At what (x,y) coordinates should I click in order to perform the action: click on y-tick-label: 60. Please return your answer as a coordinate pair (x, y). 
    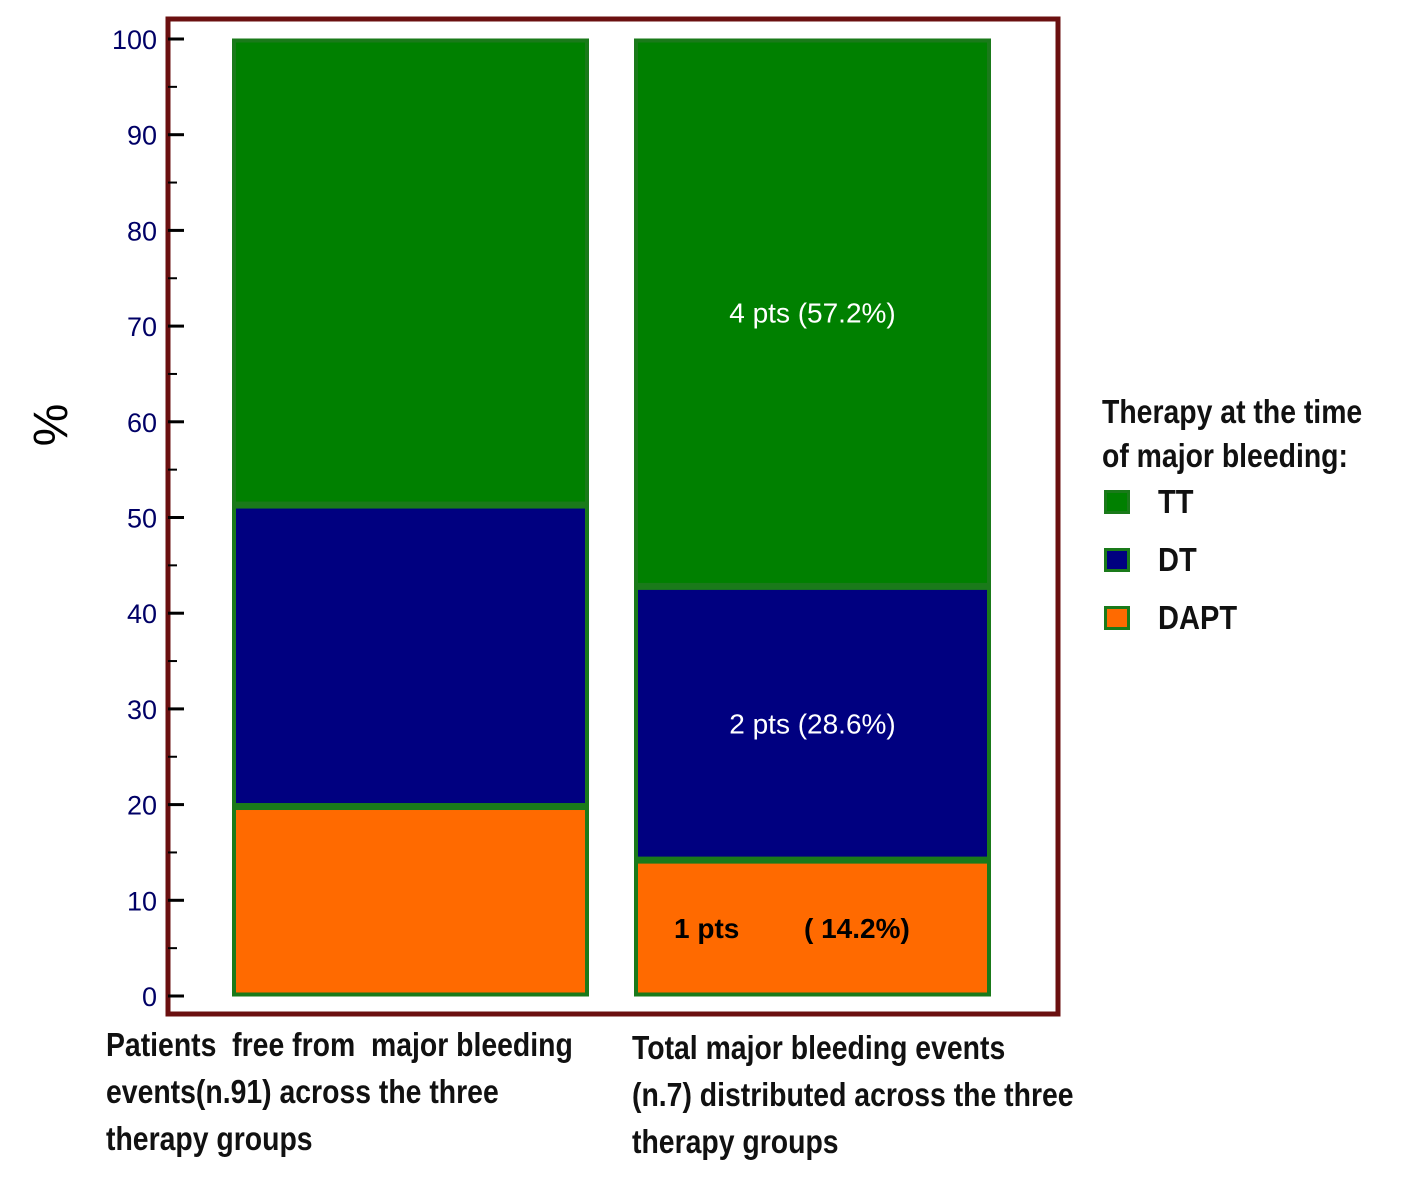
    Looking at the image, I should click on (142, 423).